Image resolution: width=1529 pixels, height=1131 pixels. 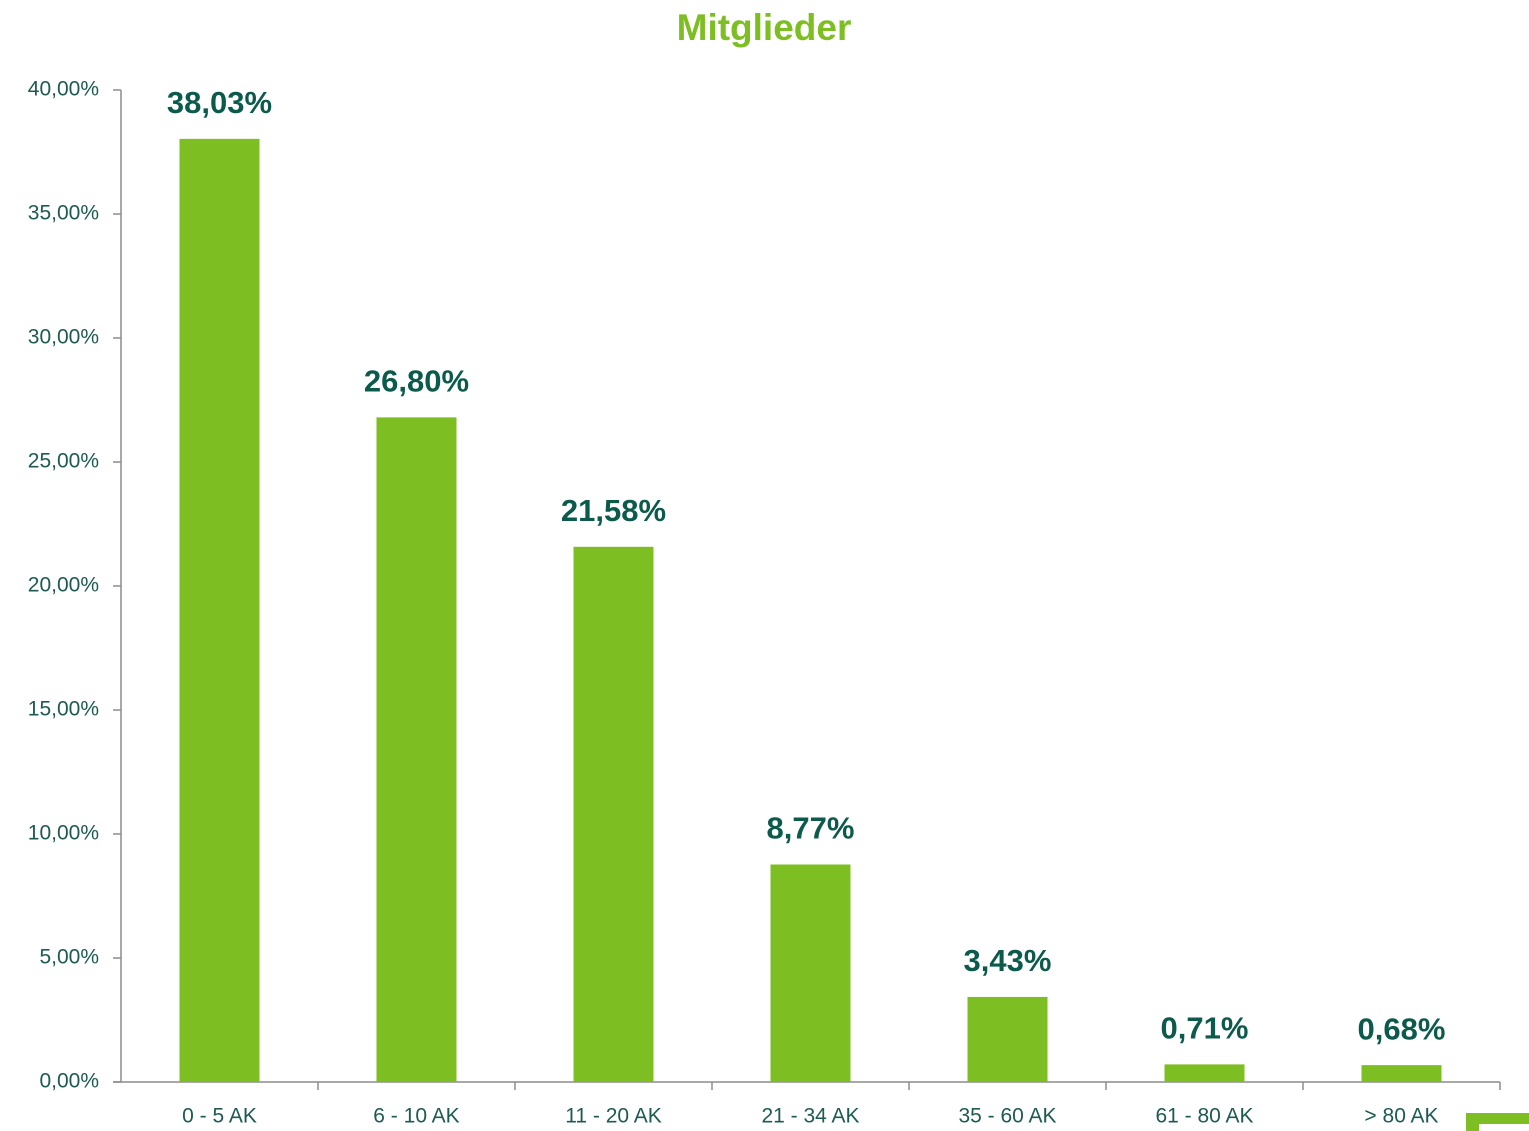 What do you see at coordinates (1504, 1127) in the screenshot?
I see `decoration` at bounding box center [1504, 1127].